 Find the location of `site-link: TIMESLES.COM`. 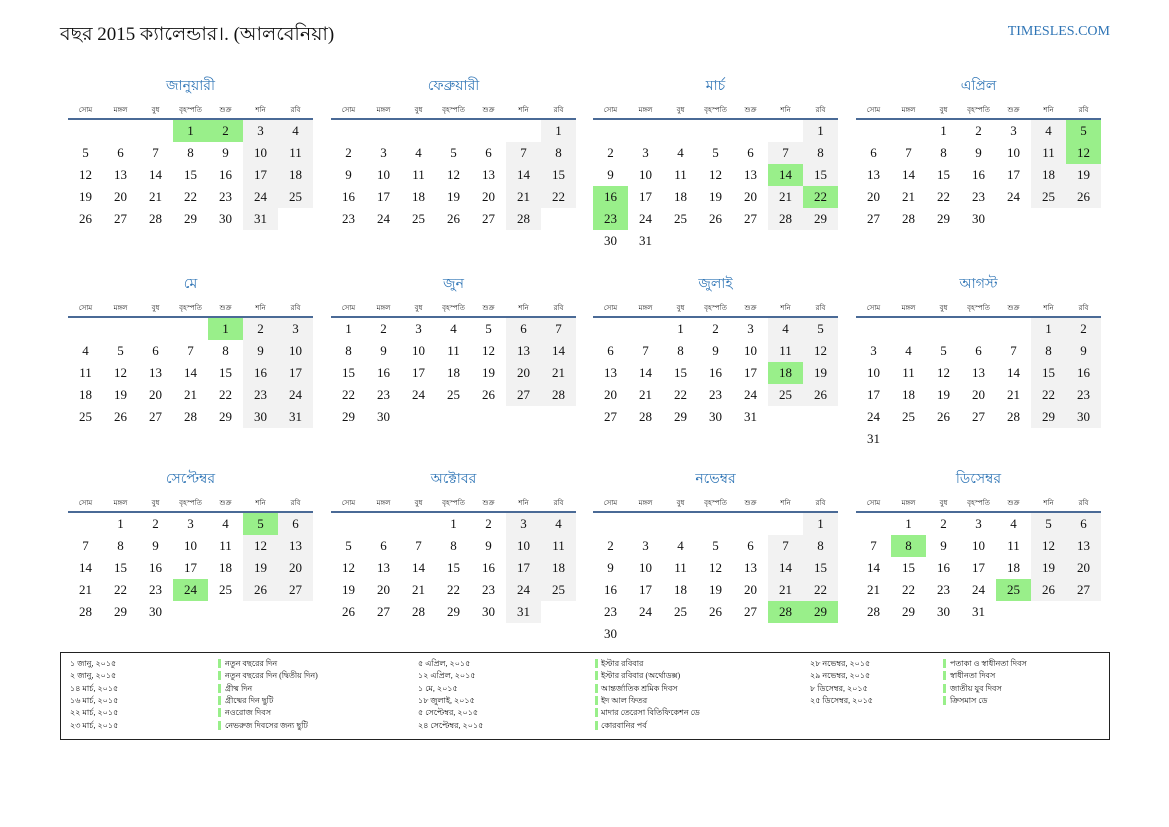

site-link: TIMESLES.COM is located at coordinates (1058, 31).